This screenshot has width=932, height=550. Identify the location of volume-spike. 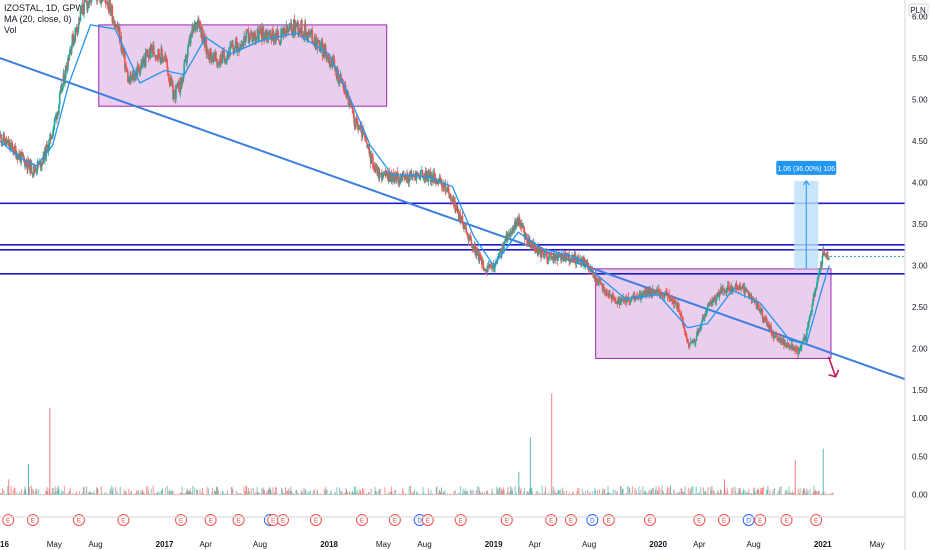
(795, 477).